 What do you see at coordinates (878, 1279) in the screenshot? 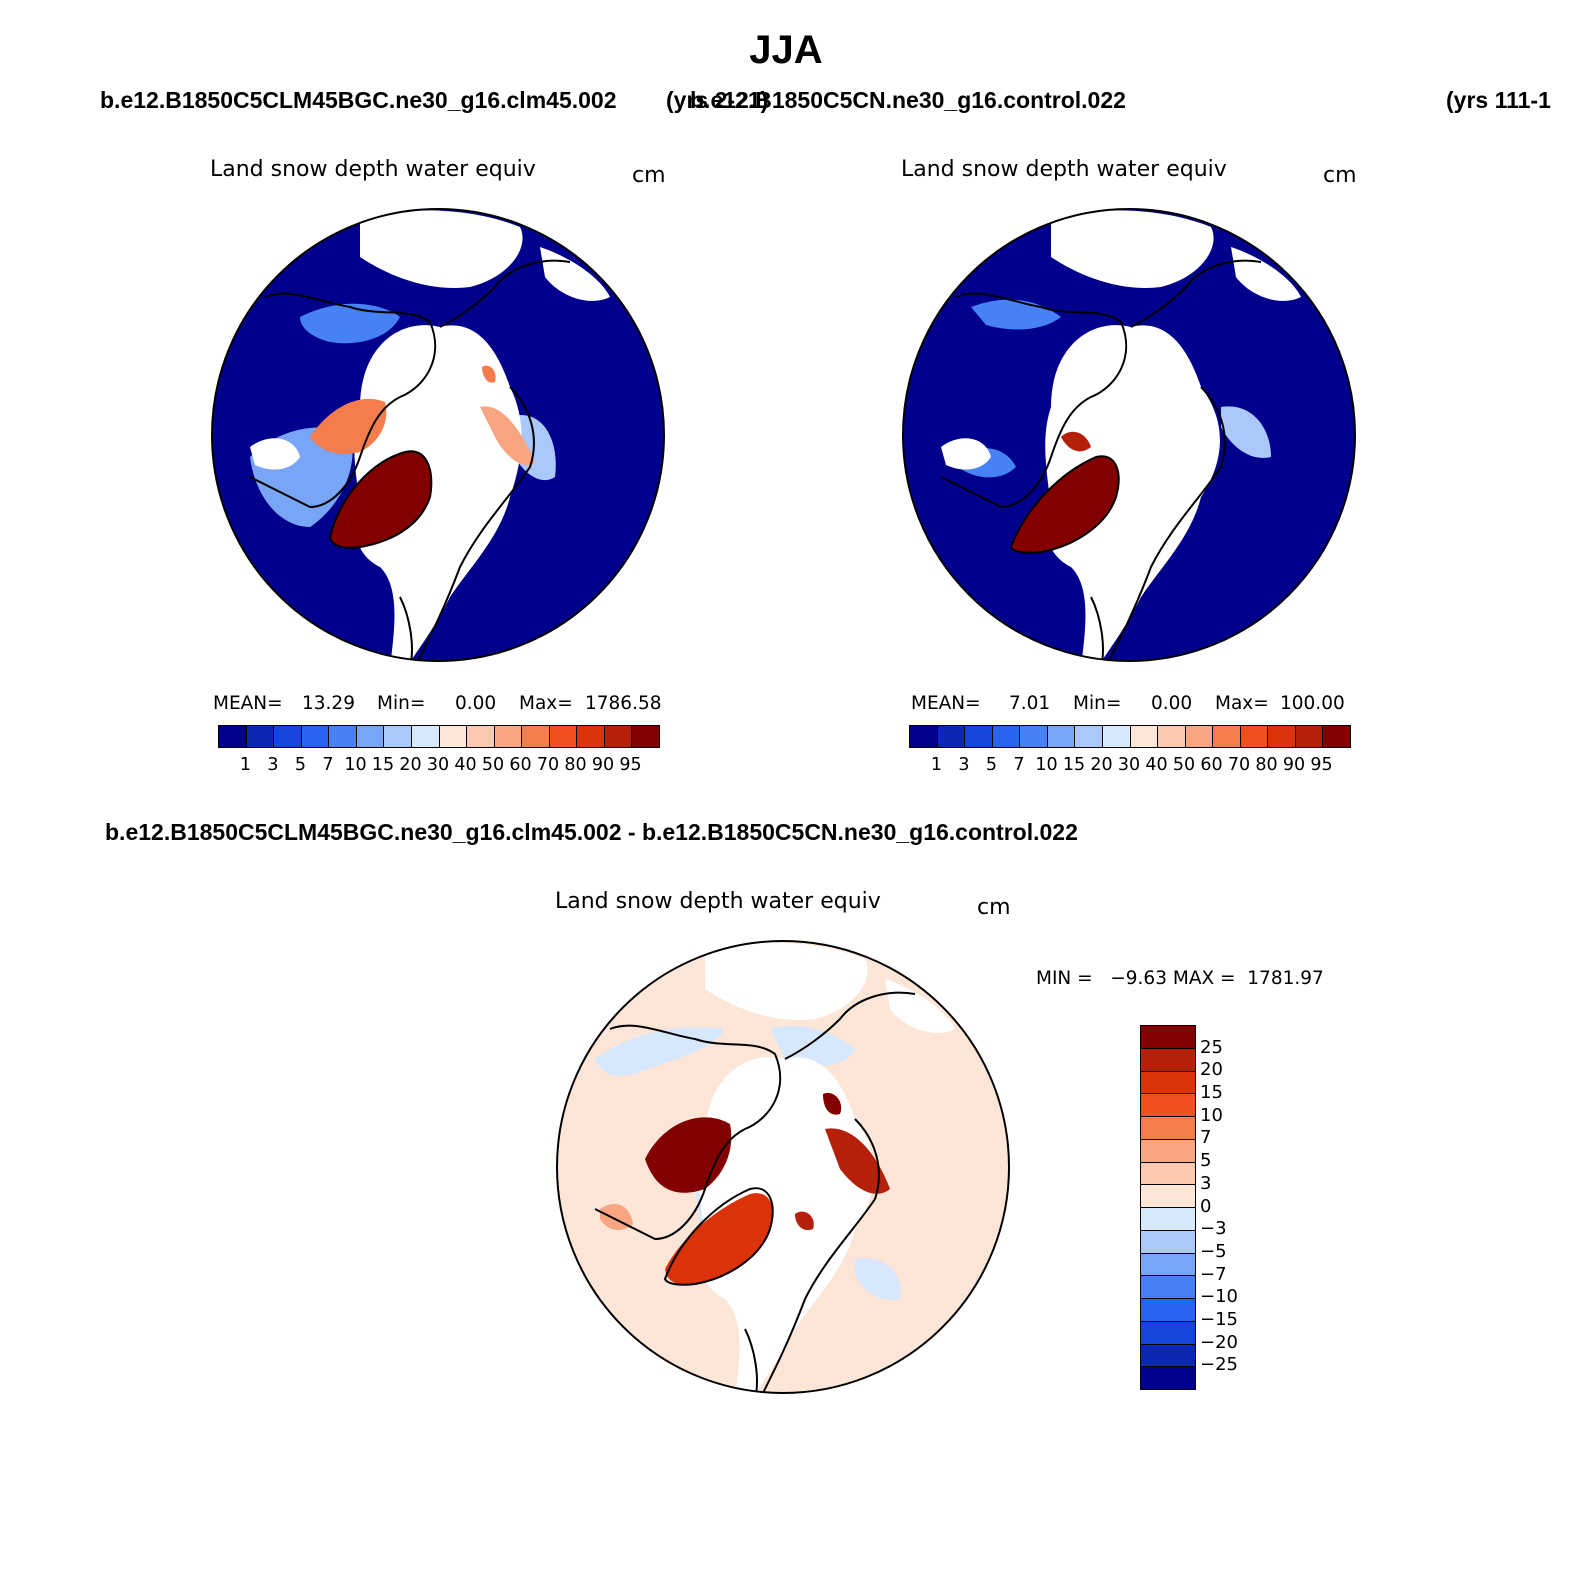
I see `diff-small-negative-region` at bounding box center [878, 1279].